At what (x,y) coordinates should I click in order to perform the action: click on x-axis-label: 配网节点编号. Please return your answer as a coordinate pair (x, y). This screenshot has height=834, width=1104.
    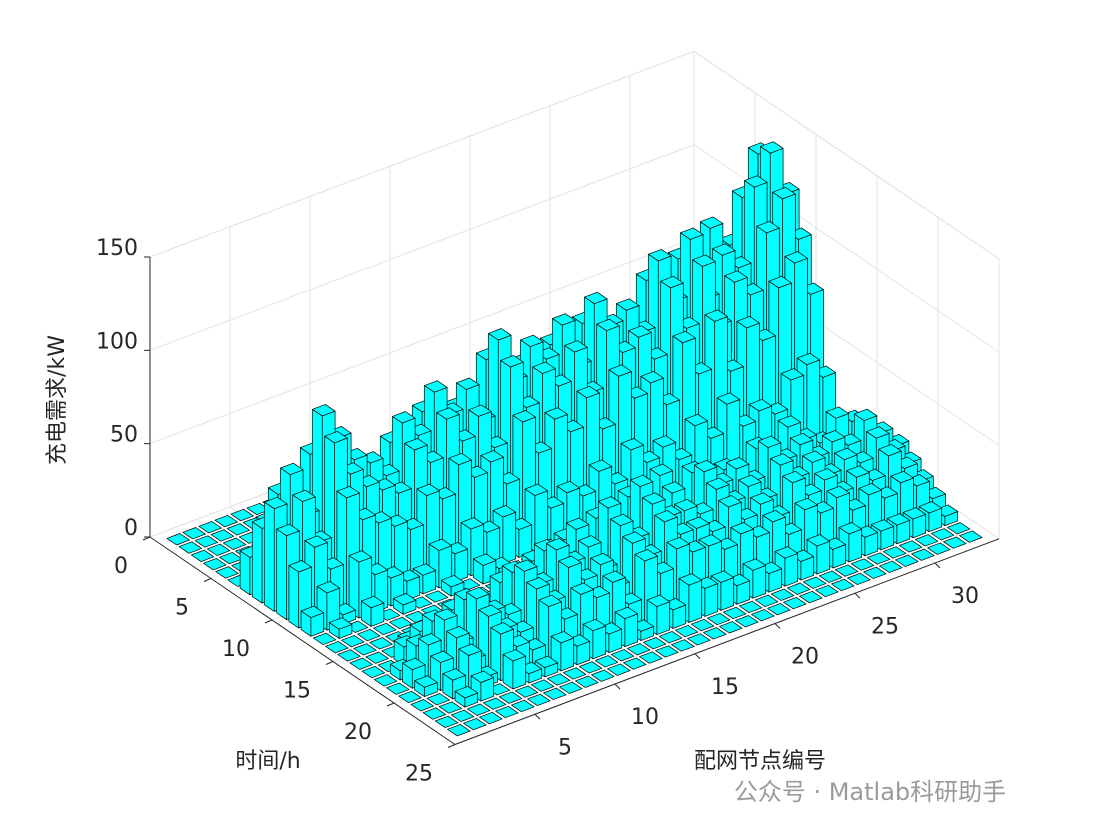
    Looking at the image, I should click on (760, 761).